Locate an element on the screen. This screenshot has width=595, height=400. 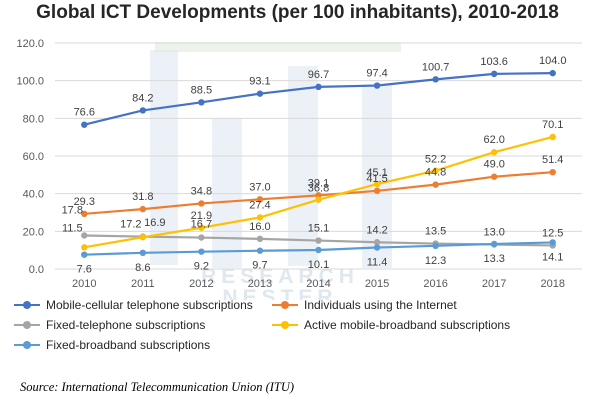
data-label: 7.6 is located at coordinates (84, 270).